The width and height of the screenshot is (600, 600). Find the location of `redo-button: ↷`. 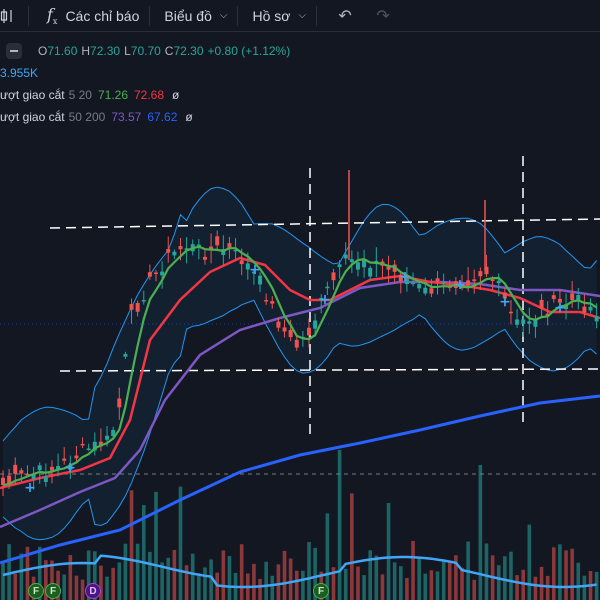

redo-button: ↷ is located at coordinates (383, 16).